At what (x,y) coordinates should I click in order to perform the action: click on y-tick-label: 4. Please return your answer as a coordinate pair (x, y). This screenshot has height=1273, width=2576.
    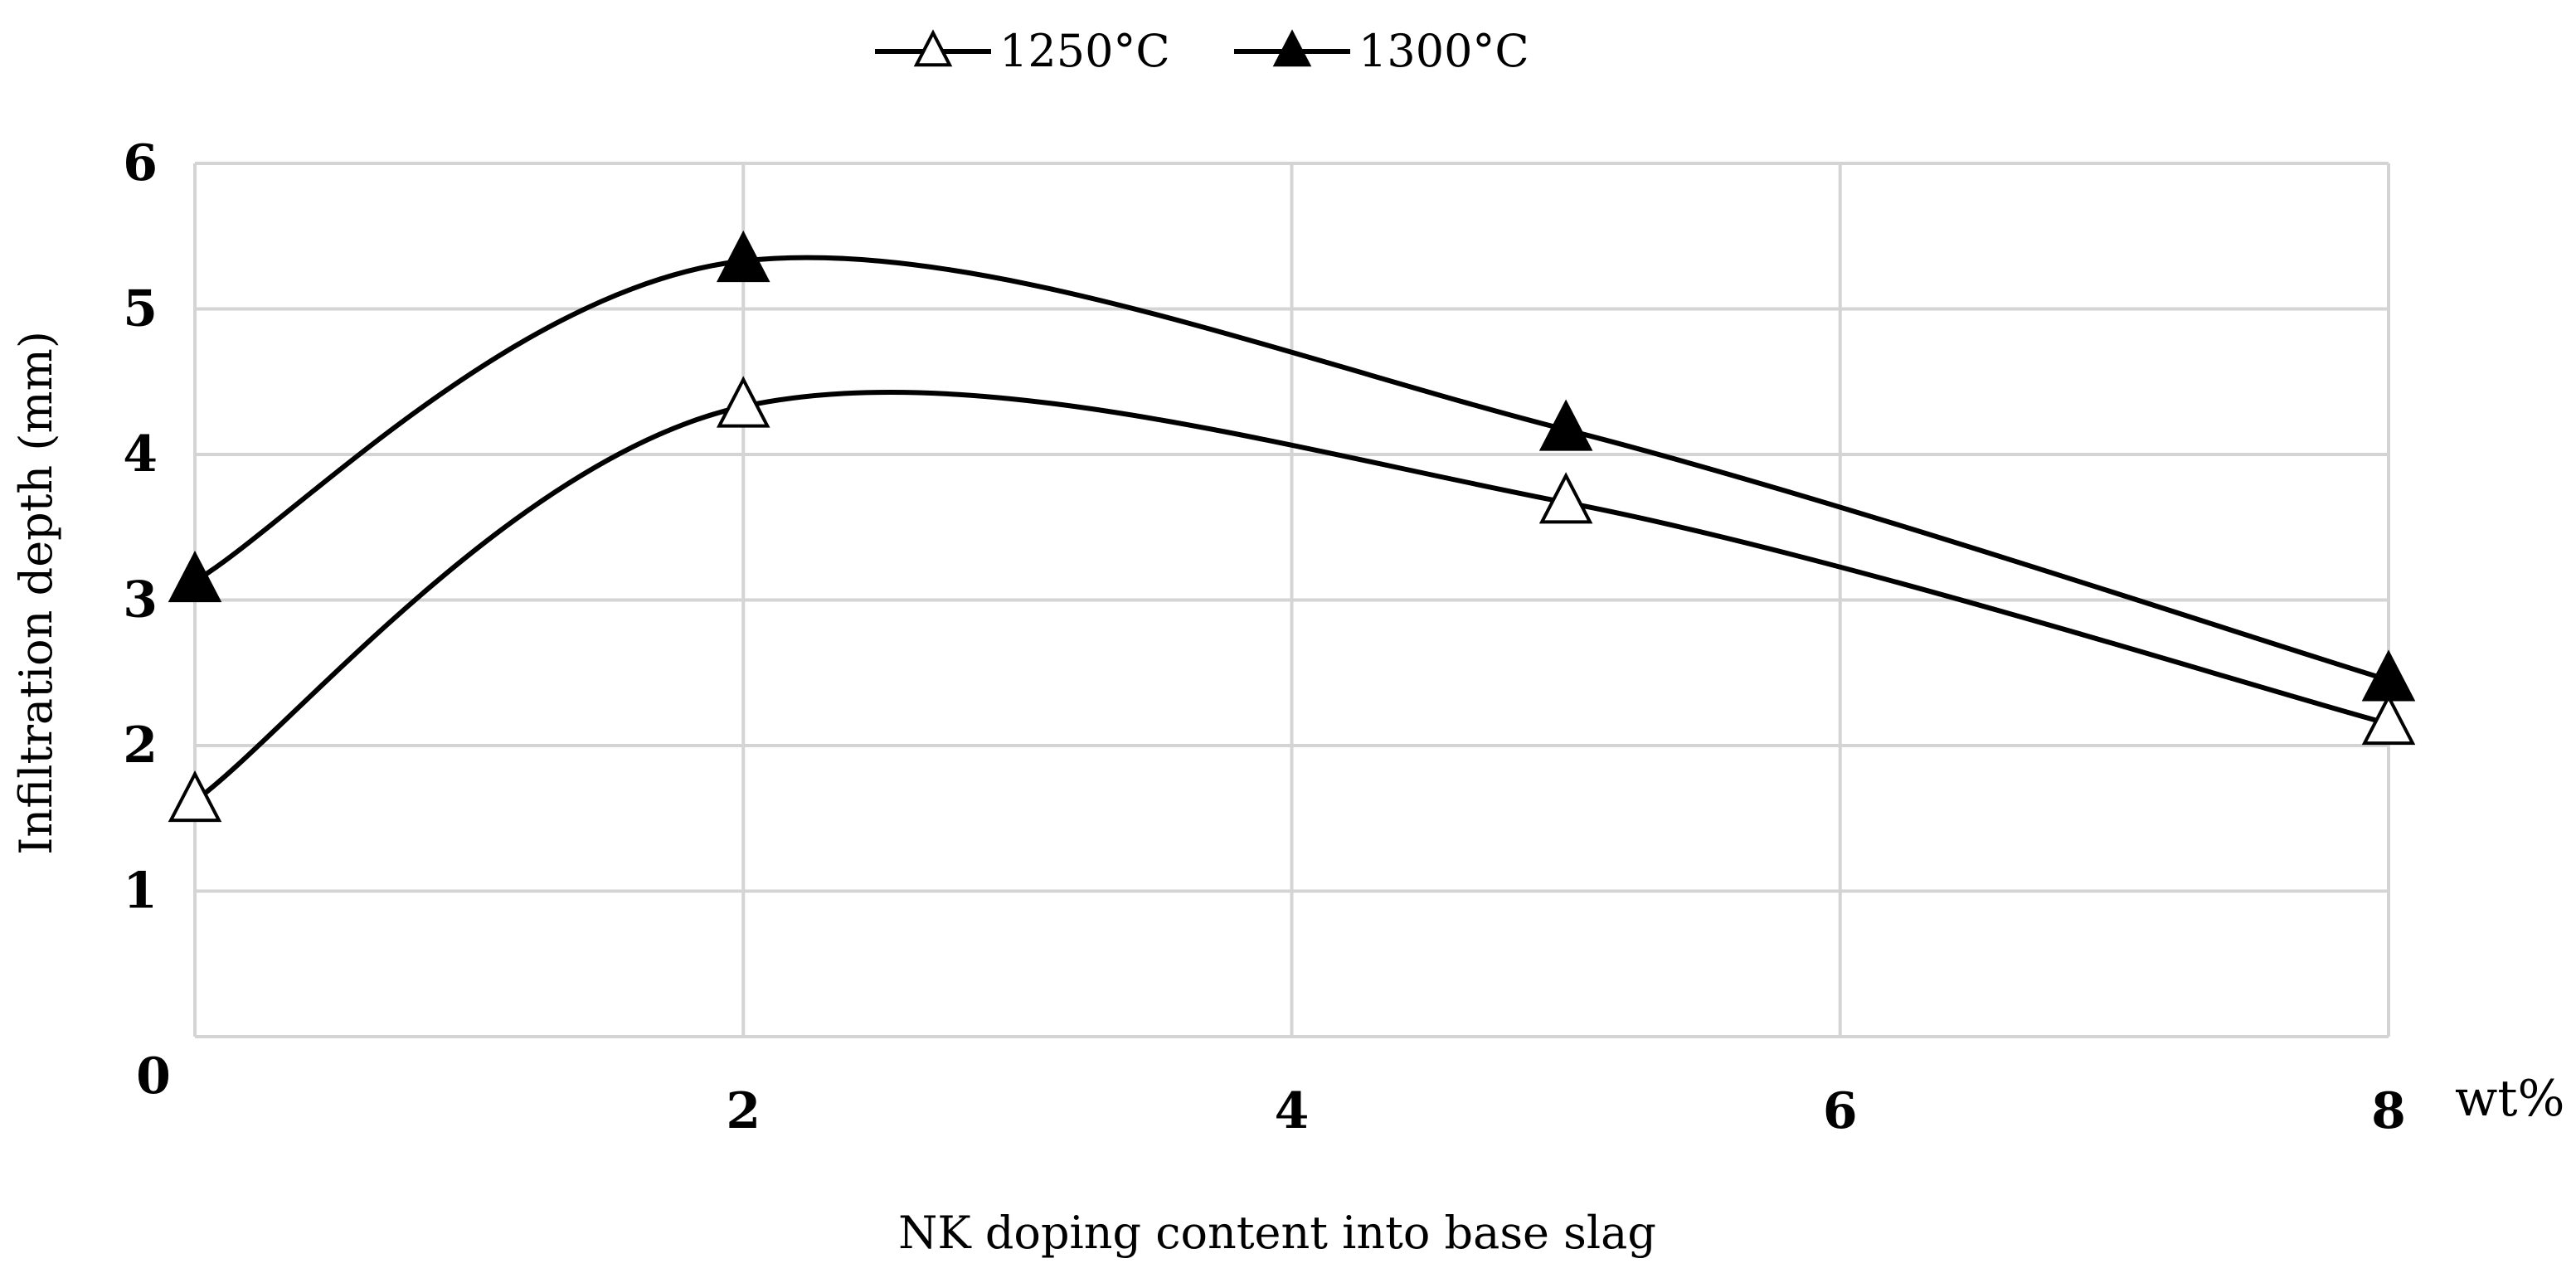
    Looking at the image, I should click on (140, 454).